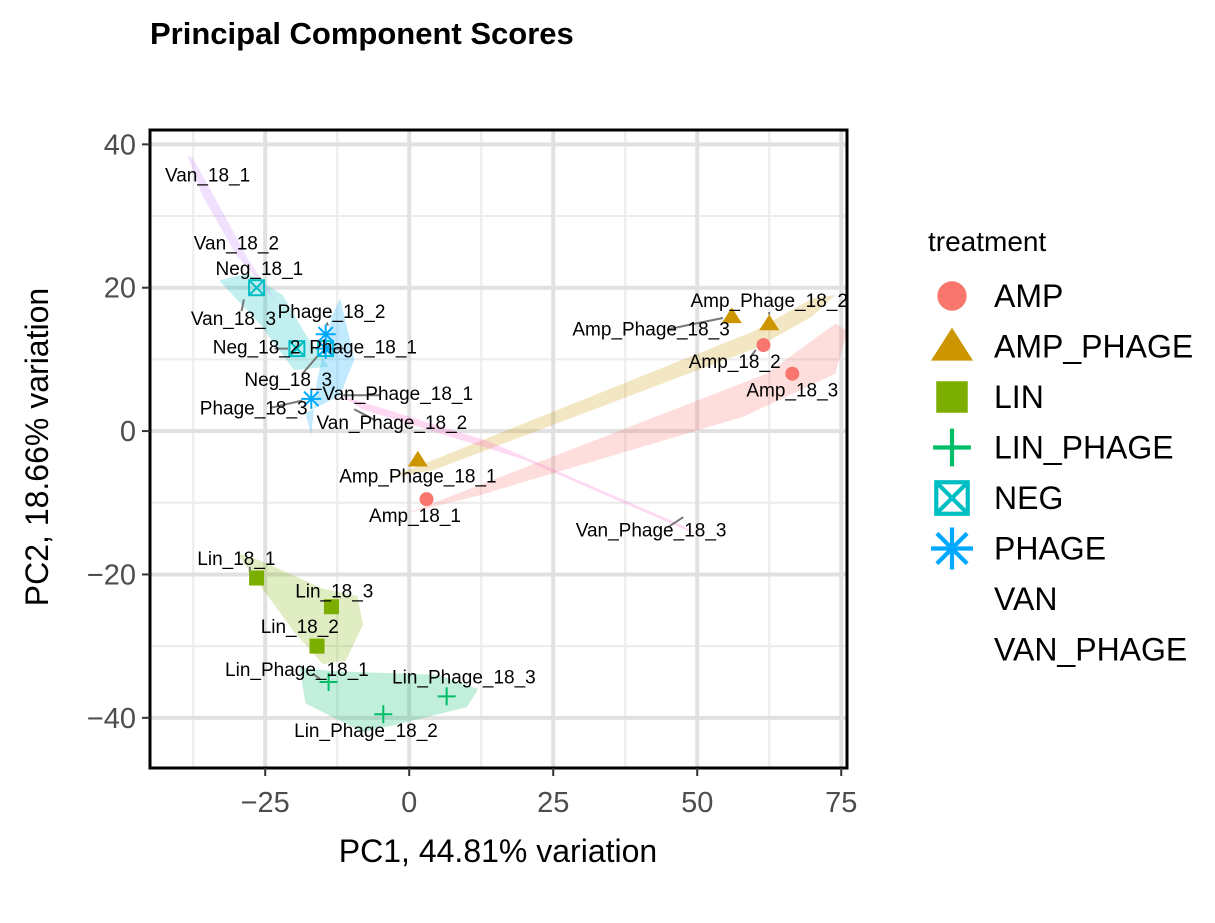 The height and width of the screenshot is (923, 1215). Describe the element at coordinates (37, 447) in the screenshot. I see `y-axis-title: PC2, 18.66% variation` at that location.